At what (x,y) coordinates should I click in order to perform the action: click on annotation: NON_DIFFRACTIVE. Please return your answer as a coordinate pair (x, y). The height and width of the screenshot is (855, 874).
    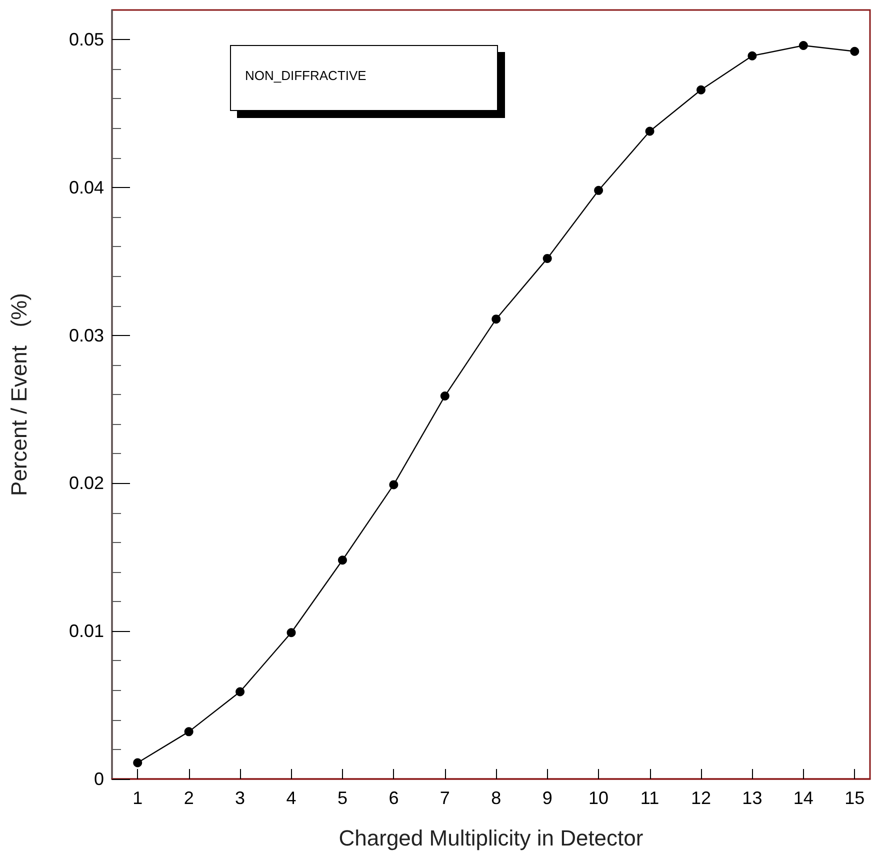
    Looking at the image, I should click on (305, 75).